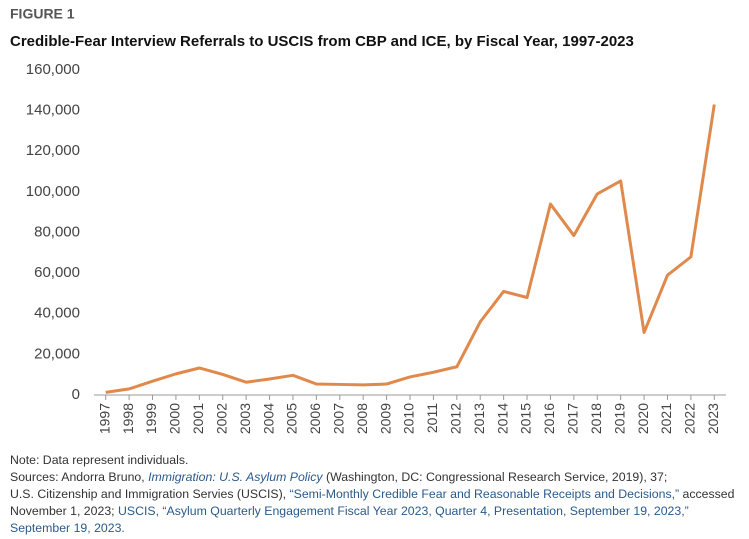  I want to click on x-tick-label: 2003, so click(245, 418).